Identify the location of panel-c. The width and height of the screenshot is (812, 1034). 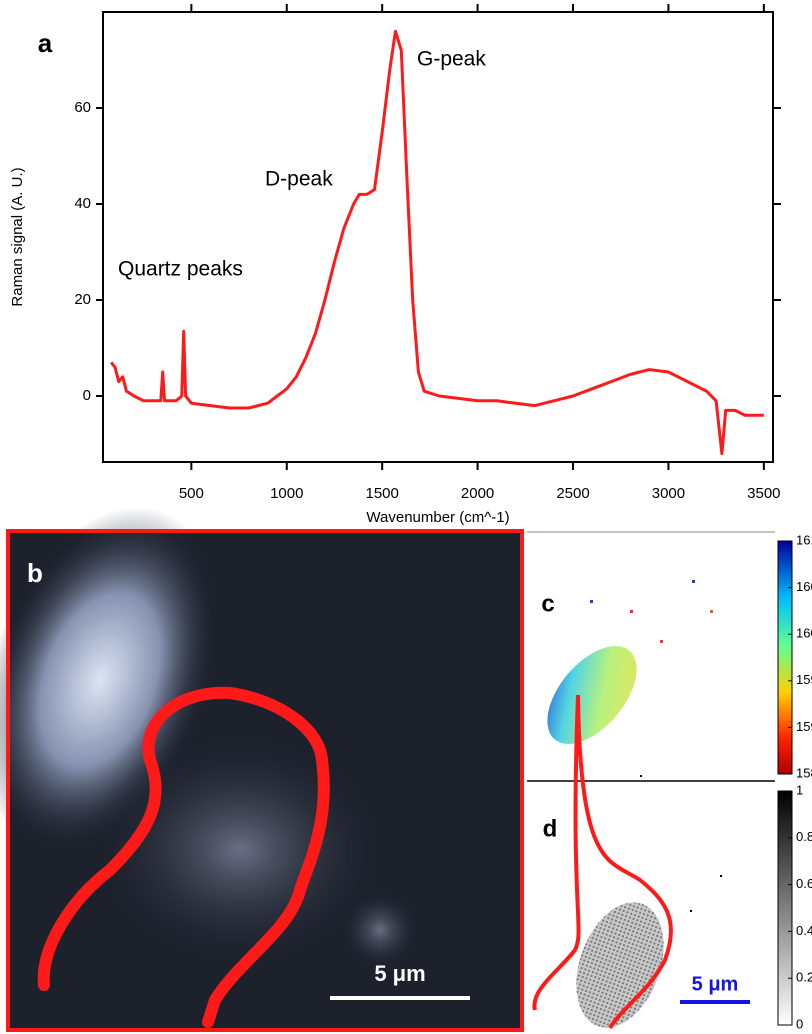
(651, 656).